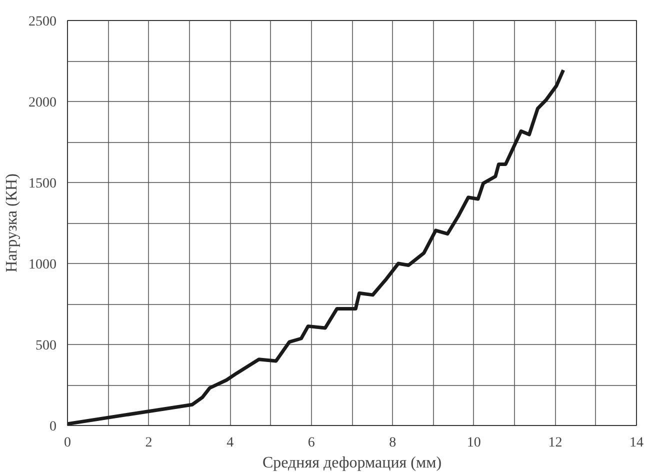 Image resolution: width=646 pixels, height=474 pixels. What do you see at coordinates (555, 443) in the screenshot?
I see `x-tick-label: 12` at bounding box center [555, 443].